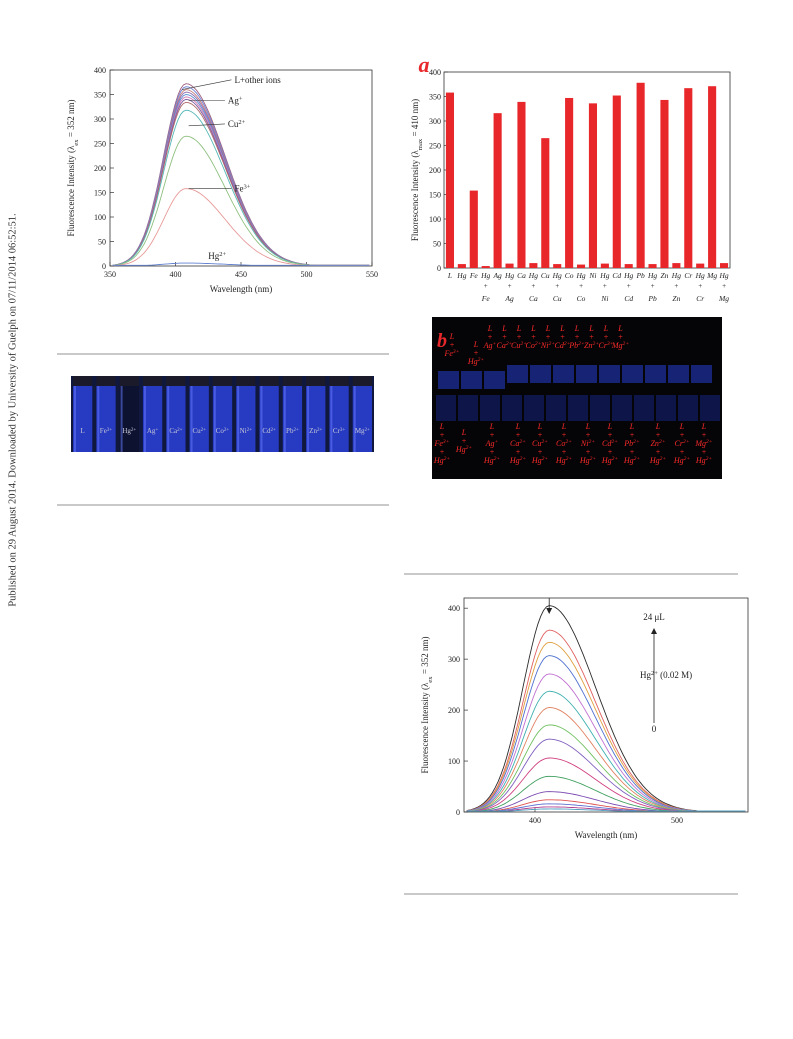 The width and height of the screenshot is (793, 1039). What do you see at coordinates (441, 443) in the screenshot?
I see `strip-label-bottom: Fe3+` at bounding box center [441, 443].